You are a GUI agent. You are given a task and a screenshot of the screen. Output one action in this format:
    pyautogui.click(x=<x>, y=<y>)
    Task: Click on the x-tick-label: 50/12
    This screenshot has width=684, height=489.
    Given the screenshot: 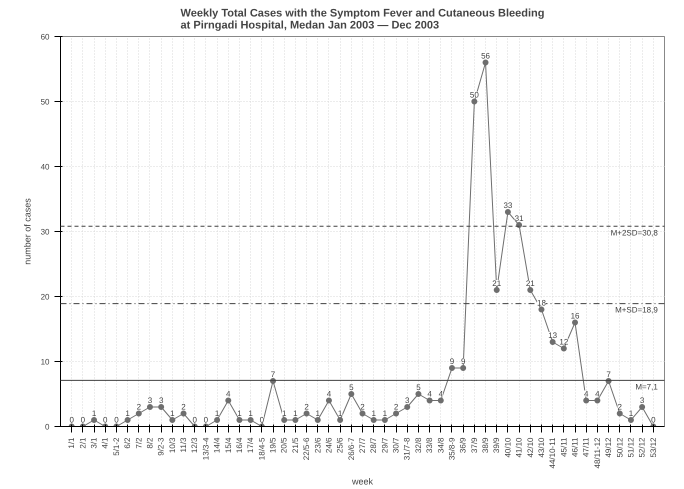 What is the action you would take?
    pyautogui.click(x=619, y=447)
    